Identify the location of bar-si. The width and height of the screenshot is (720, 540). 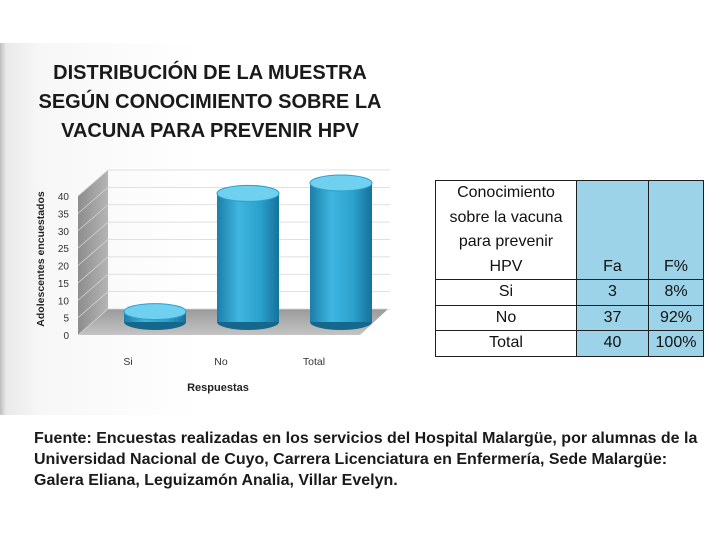
(155, 316).